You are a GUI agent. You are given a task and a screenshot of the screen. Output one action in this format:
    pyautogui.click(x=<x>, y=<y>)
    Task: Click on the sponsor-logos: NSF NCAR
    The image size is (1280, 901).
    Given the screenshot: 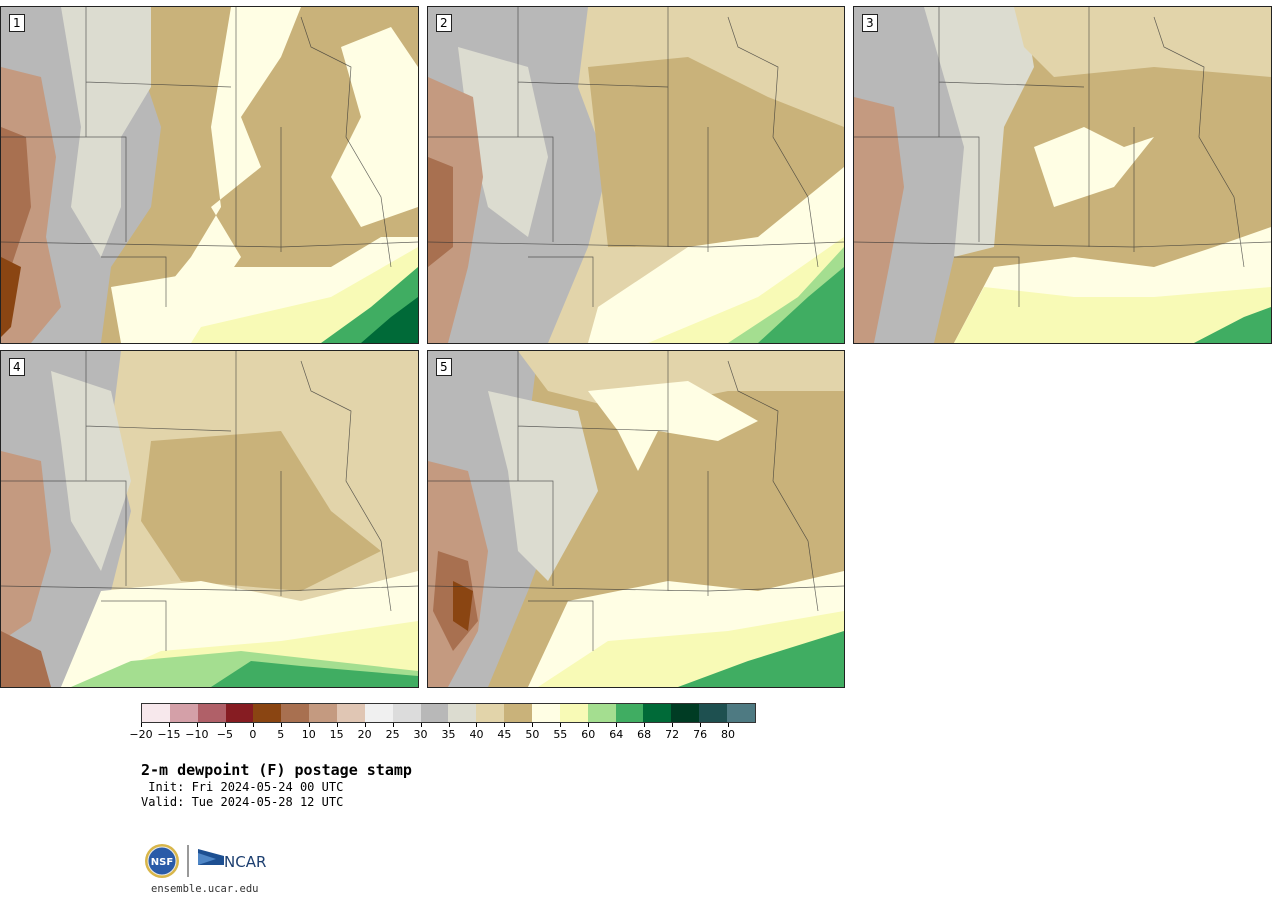 What is the action you would take?
    pyautogui.click(x=205, y=861)
    